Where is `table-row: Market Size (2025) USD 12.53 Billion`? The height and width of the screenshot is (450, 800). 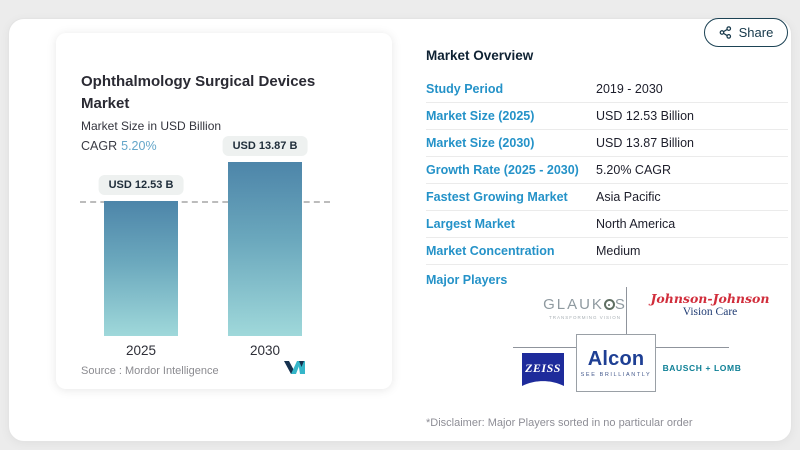 table-row: Market Size (2025) USD 12.53 Billion is located at coordinates (607, 116).